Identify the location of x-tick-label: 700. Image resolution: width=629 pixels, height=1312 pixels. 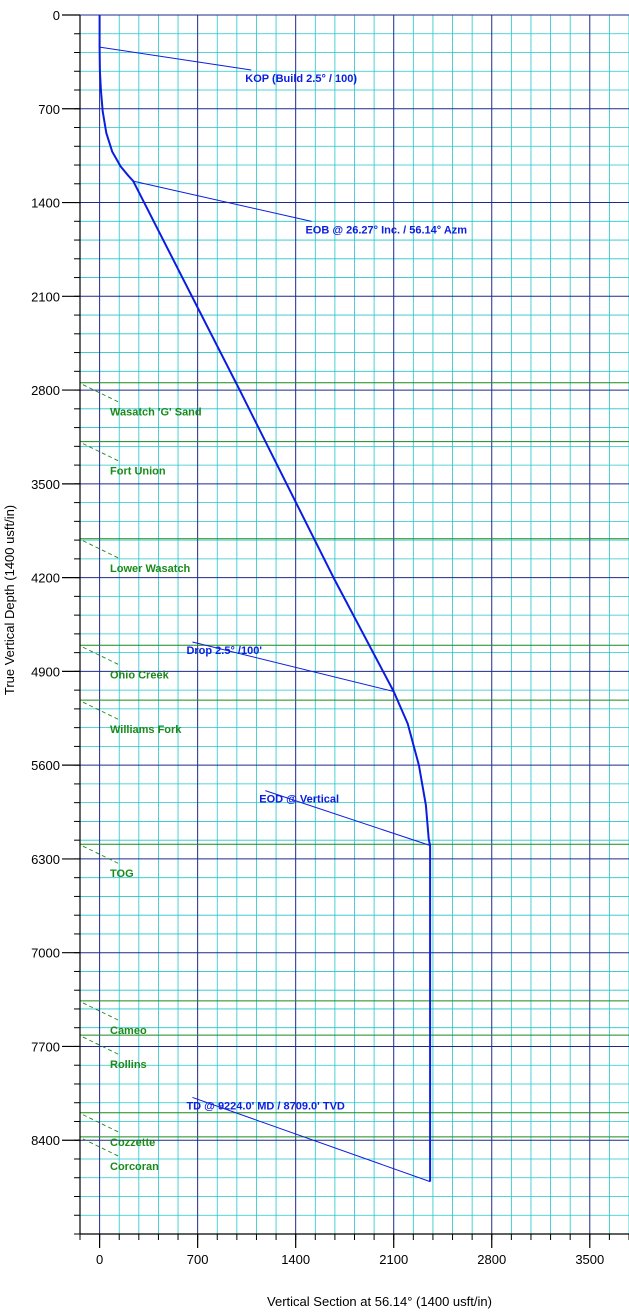
(198, 1259).